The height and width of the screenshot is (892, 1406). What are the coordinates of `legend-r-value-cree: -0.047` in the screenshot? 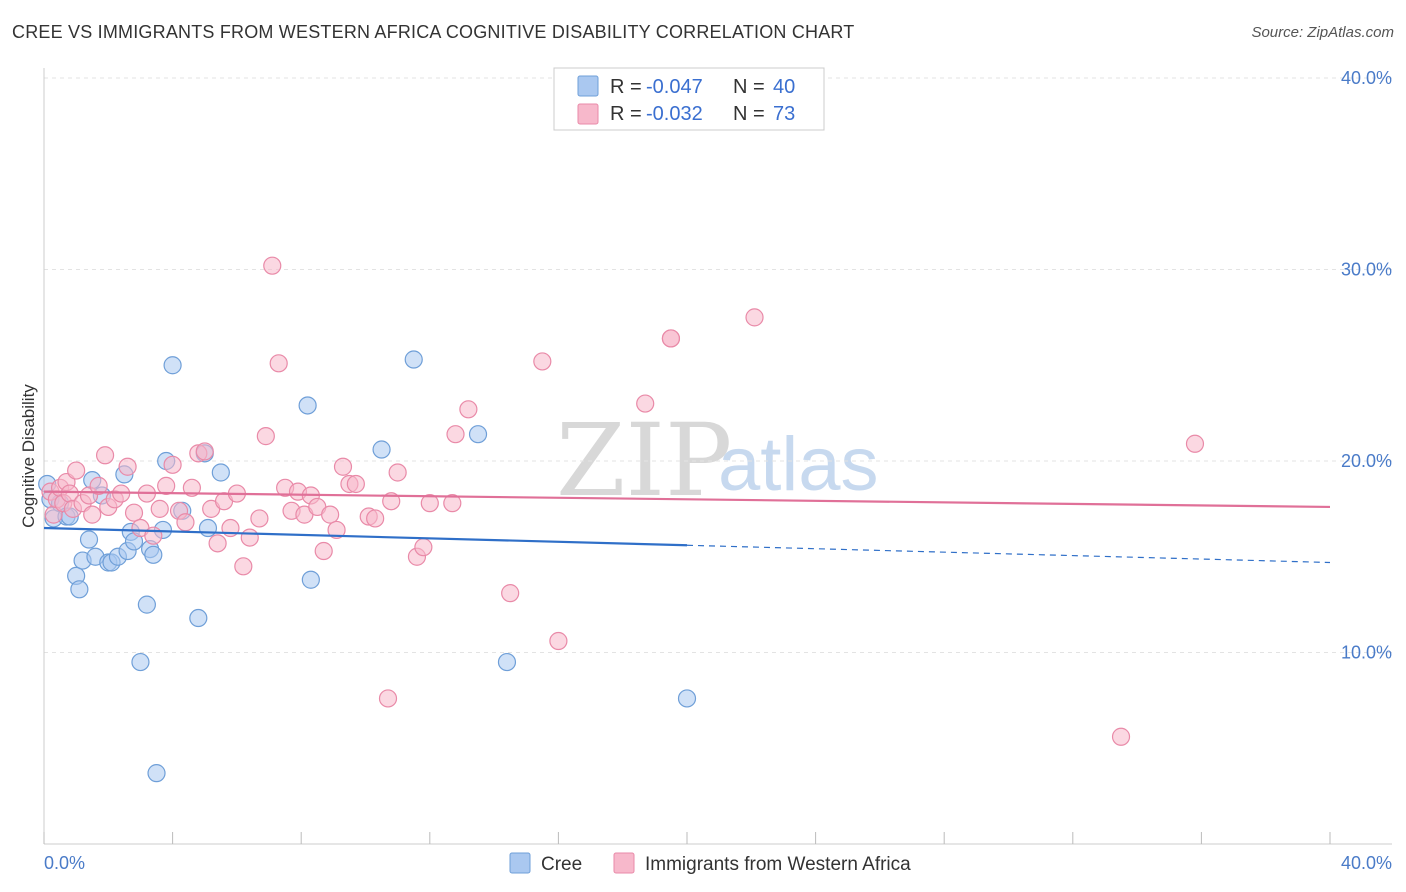 It's located at (674, 87).